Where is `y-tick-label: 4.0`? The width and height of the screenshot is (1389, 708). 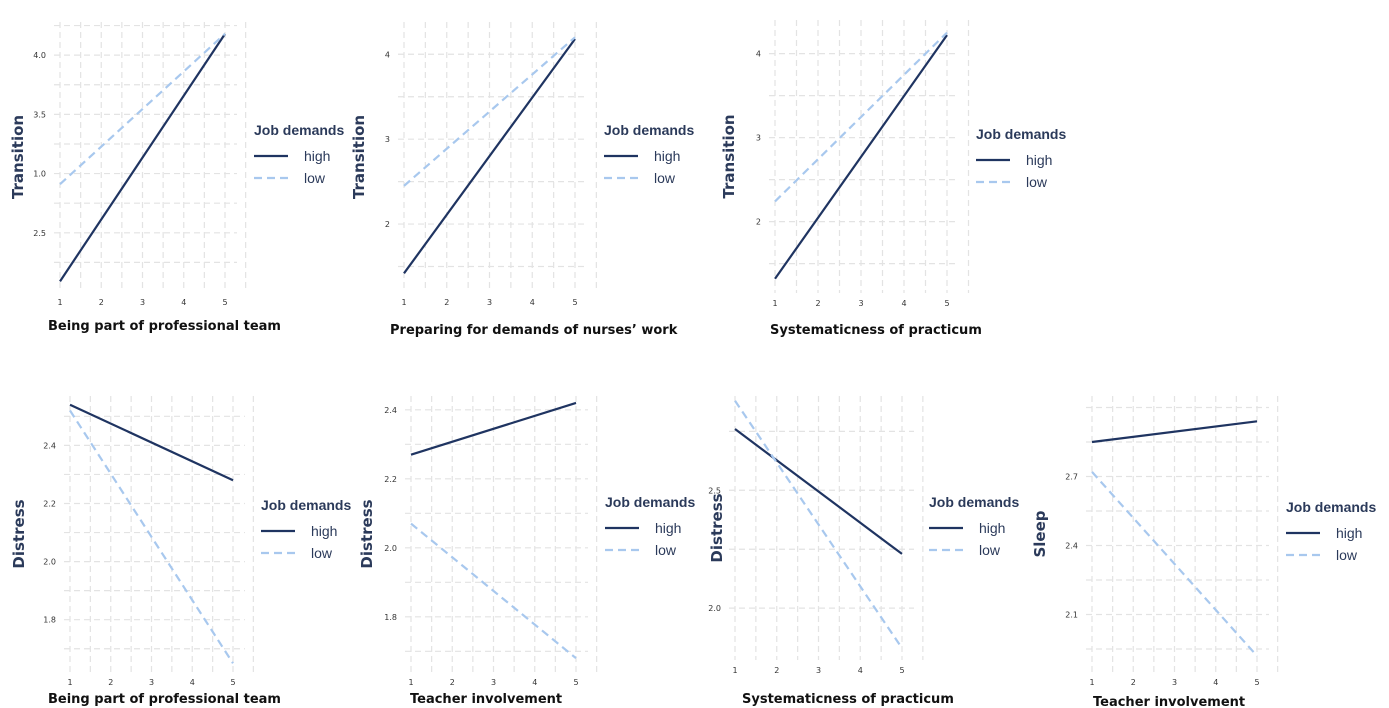 y-tick-label: 4.0 is located at coordinates (39, 55).